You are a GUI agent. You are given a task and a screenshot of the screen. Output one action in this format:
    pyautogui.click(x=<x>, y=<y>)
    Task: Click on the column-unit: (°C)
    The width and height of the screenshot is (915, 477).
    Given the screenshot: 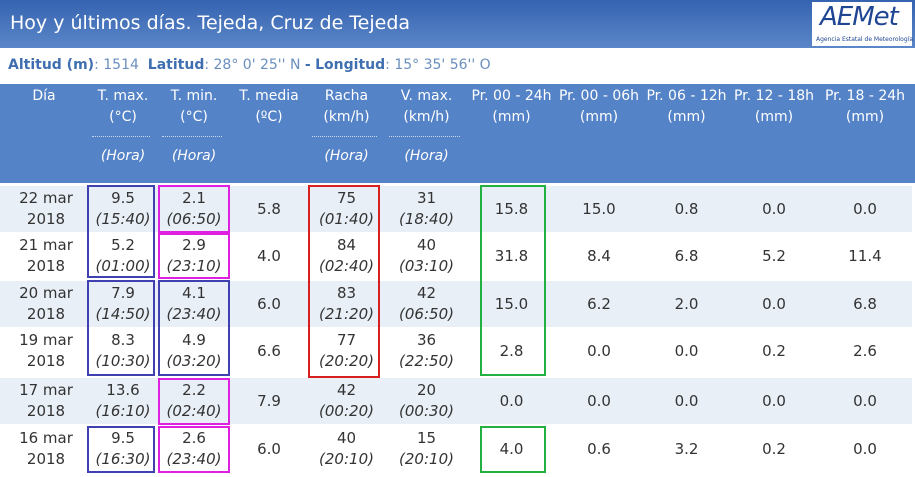 What is the action you would take?
    pyautogui.click(x=123, y=117)
    